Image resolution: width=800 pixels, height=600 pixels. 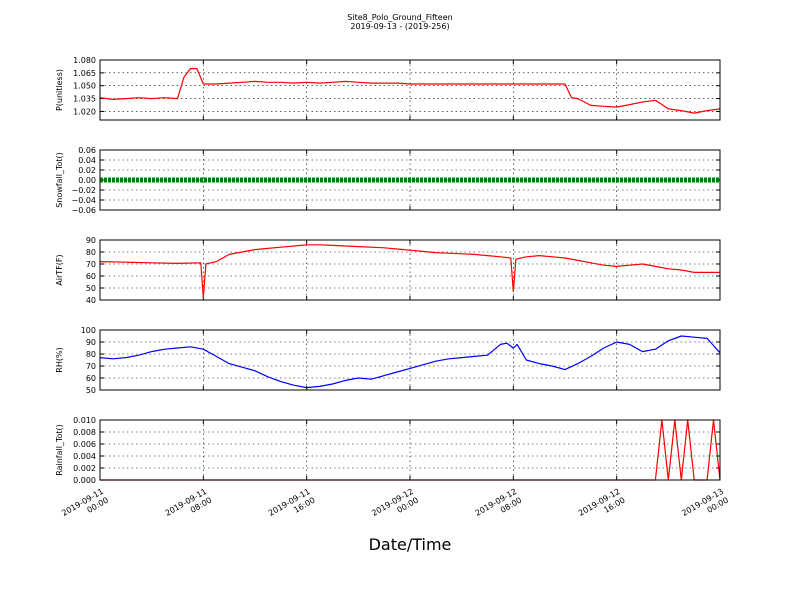 What do you see at coordinates (87, 180) in the screenshot?
I see `y-tick-label: 0.00` at bounding box center [87, 180].